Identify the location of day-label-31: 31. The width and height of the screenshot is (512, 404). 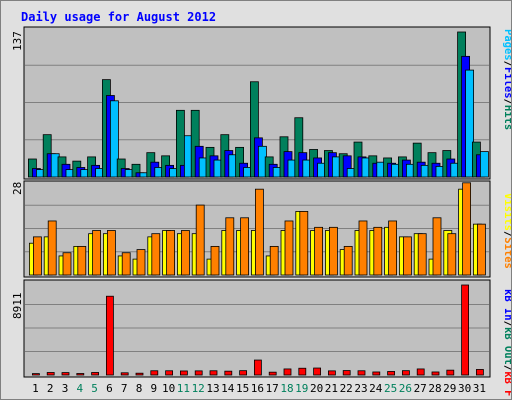
(479, 388).